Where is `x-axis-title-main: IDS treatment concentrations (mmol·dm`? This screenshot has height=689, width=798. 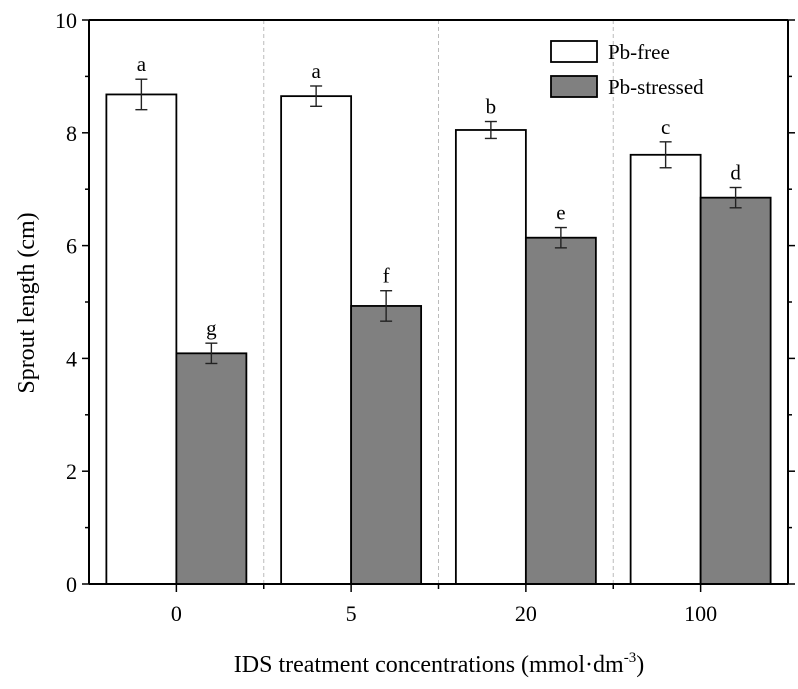 x-axis-title-main: IDS treatment concentrations (mmol·dm is located at coordinates (429, 665).